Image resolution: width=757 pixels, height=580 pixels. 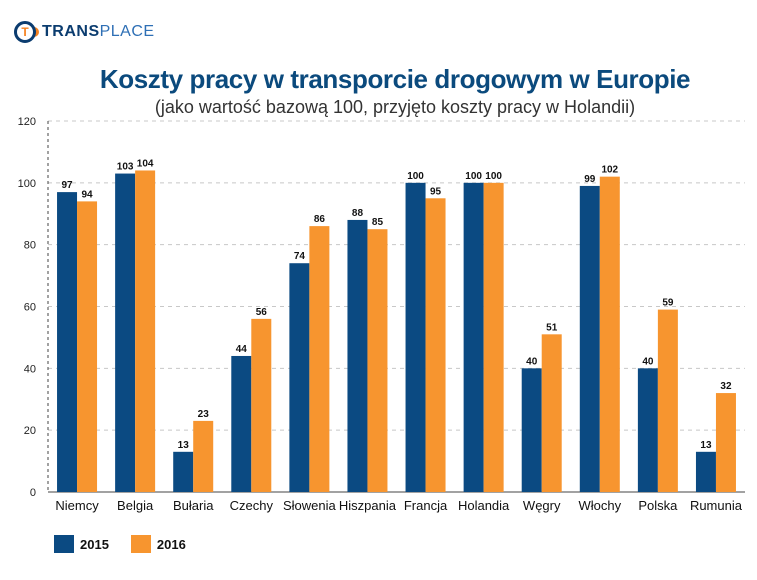 I want to click on data-label-2016: 100, so click(x=493, y=176).